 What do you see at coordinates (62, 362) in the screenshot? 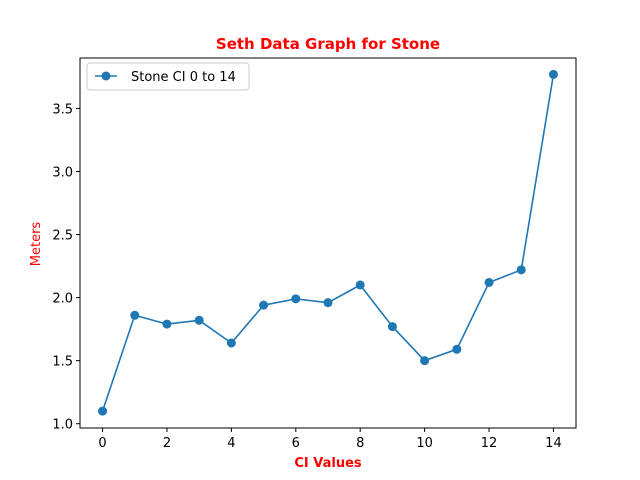
I see `y-tick-label: 1.5` at bounding box center [62, 362].